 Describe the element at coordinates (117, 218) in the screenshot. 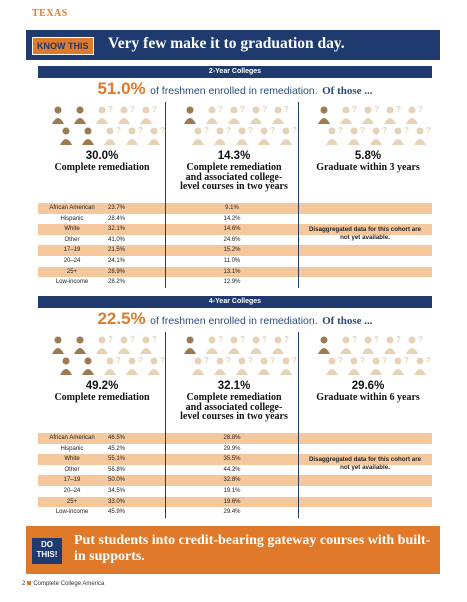

I see `remediation-value: 28.4%` at that location.